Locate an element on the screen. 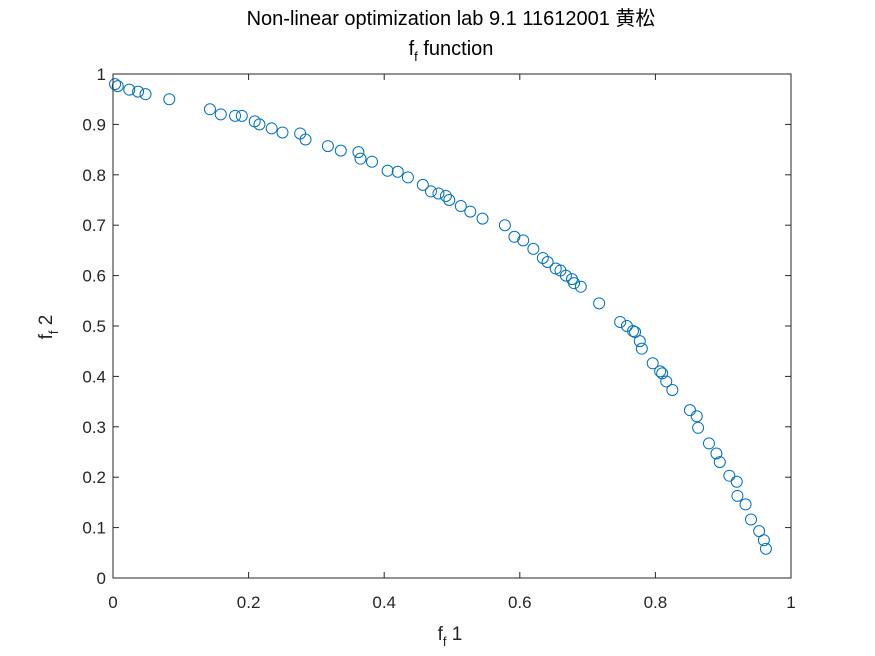 The width and height of the screenshot is (875, 656). chart-subtitle-main: f is located at coordinates (412, 49).